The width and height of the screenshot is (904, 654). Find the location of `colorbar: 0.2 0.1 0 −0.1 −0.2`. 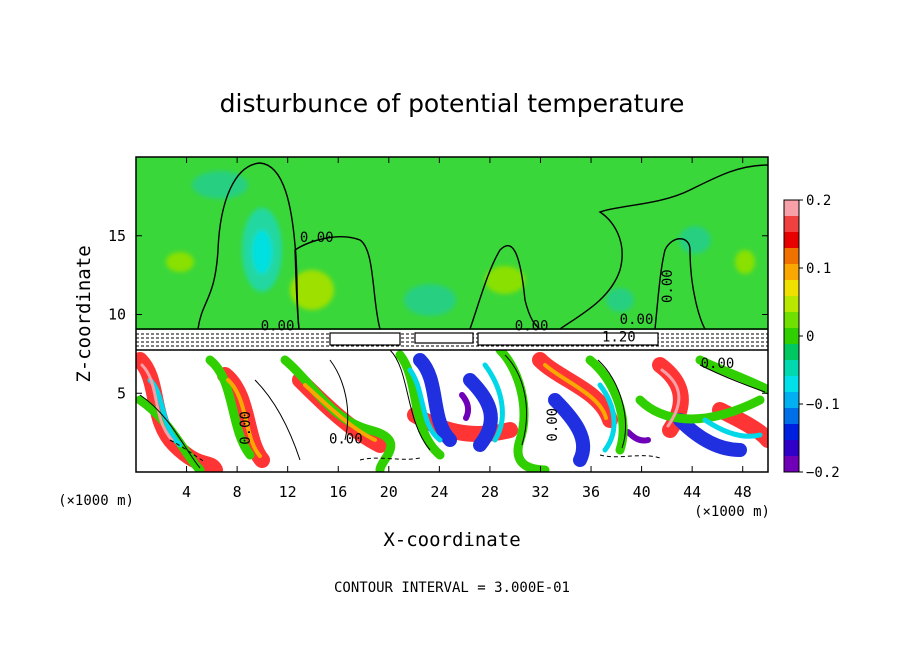

colorbar: 0.2 0.1 0 −0.1 −0.2 is located at coordinates (811, 337).